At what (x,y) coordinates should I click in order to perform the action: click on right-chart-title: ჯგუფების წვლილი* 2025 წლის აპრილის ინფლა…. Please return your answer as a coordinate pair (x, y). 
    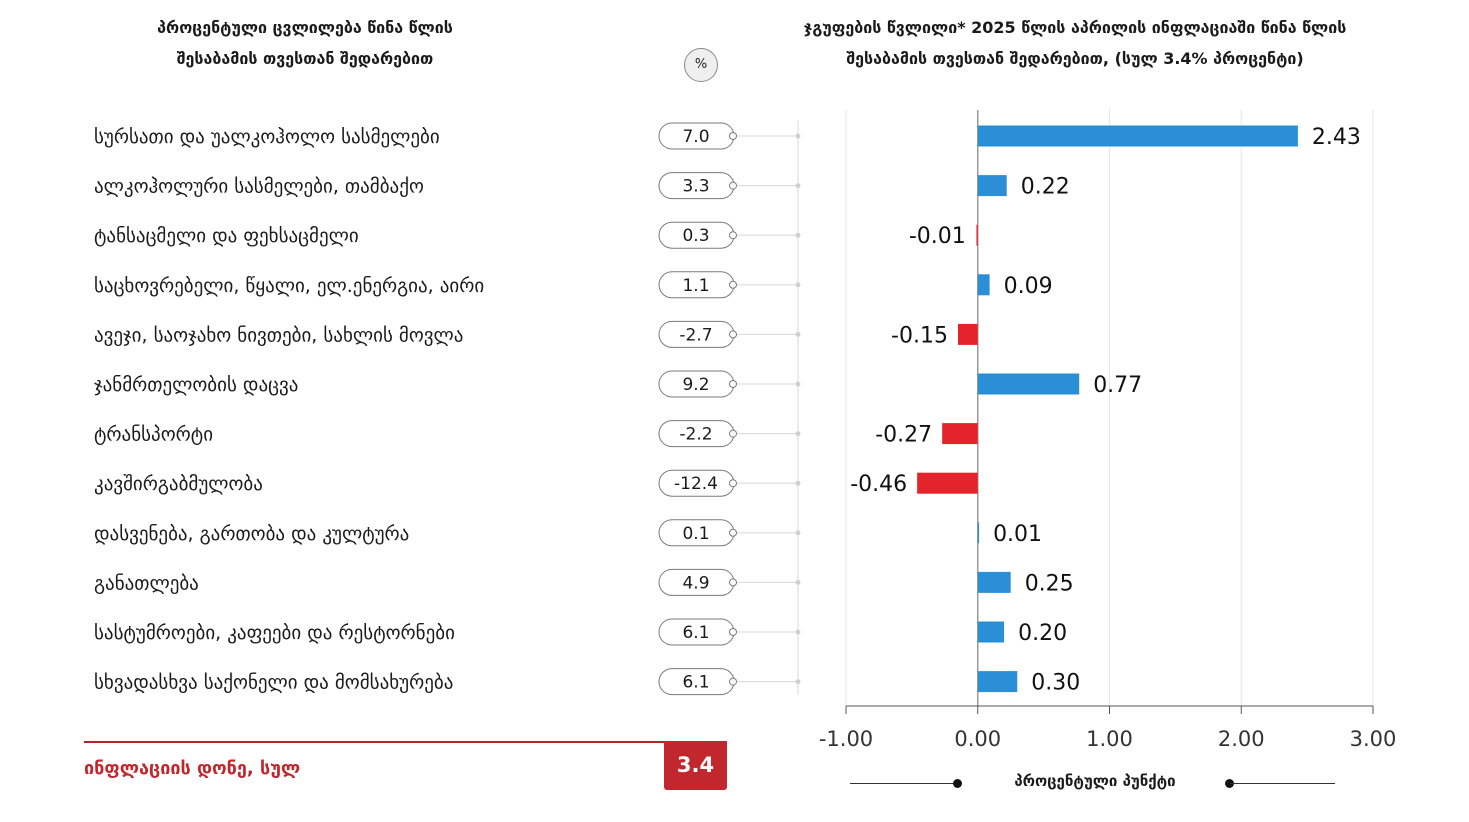
    Looking at the image, I should click on (1075, 43).